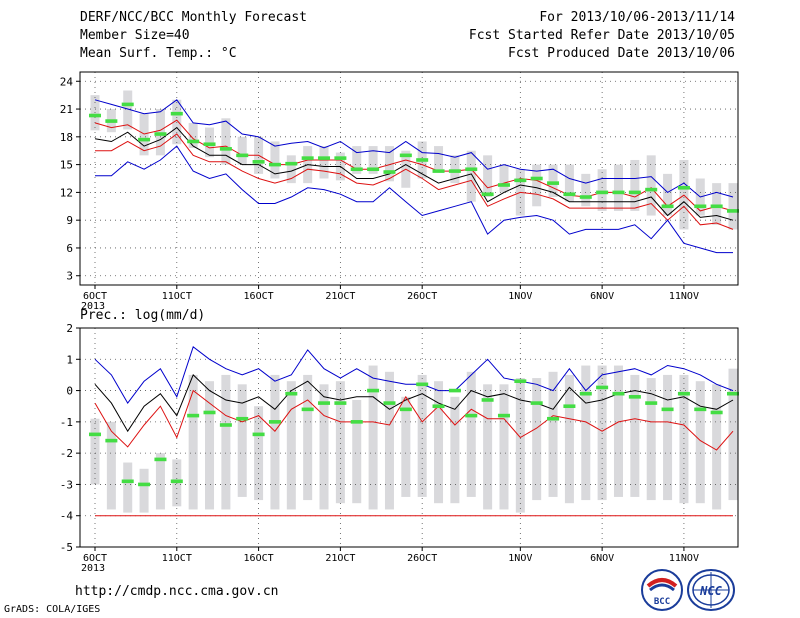 The width and height of the screenshot is (800, 618). What do you see at coordinates (684, 296) in the screenshot?
I see `temp-xtick-label-37: 11NOV` at bounding box center [684, 296].